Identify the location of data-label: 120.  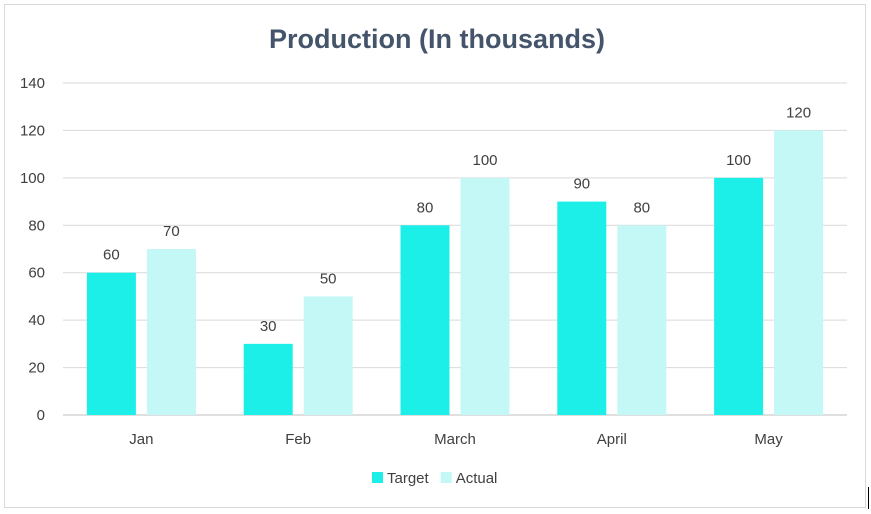
(798, 112).